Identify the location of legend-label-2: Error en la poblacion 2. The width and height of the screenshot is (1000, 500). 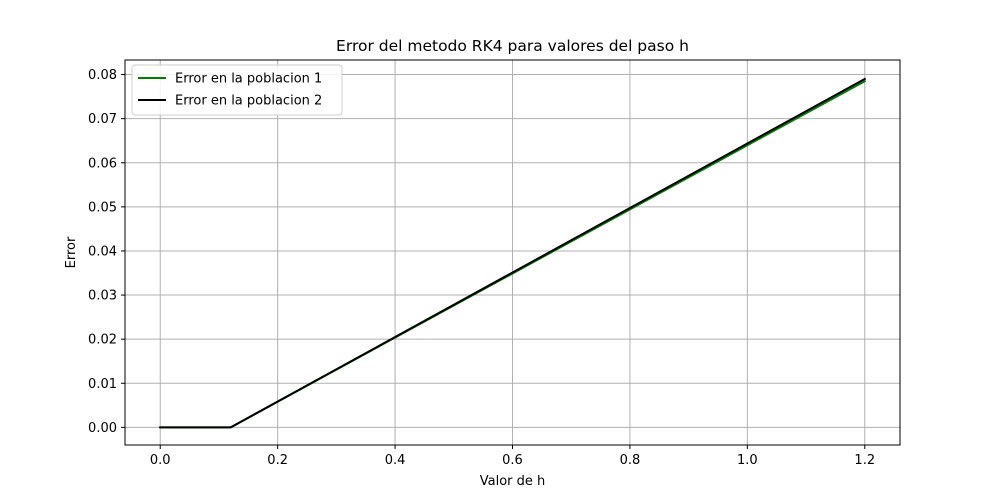
(248, 101).